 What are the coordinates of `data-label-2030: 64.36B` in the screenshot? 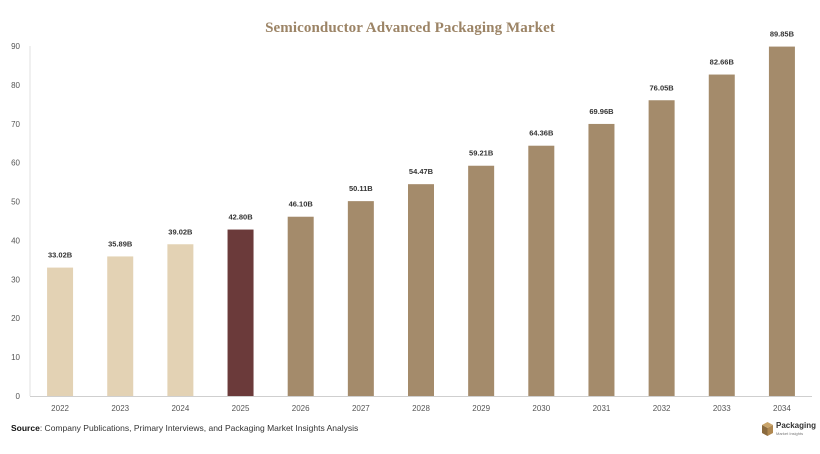 It's located at (541, 133).